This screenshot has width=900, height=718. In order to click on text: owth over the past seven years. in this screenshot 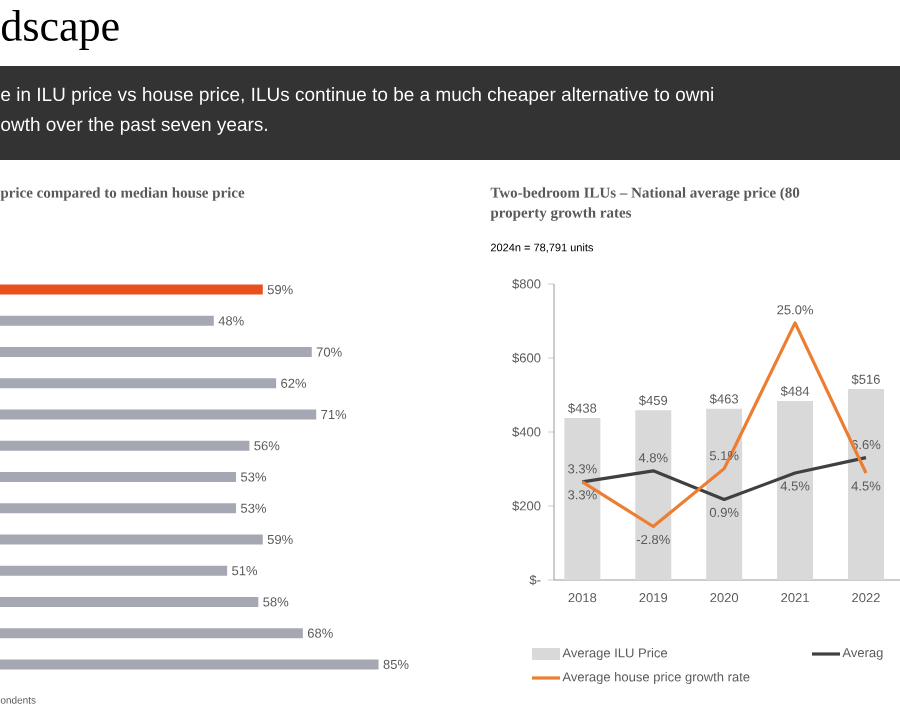, I will do `click(134, 126)`.